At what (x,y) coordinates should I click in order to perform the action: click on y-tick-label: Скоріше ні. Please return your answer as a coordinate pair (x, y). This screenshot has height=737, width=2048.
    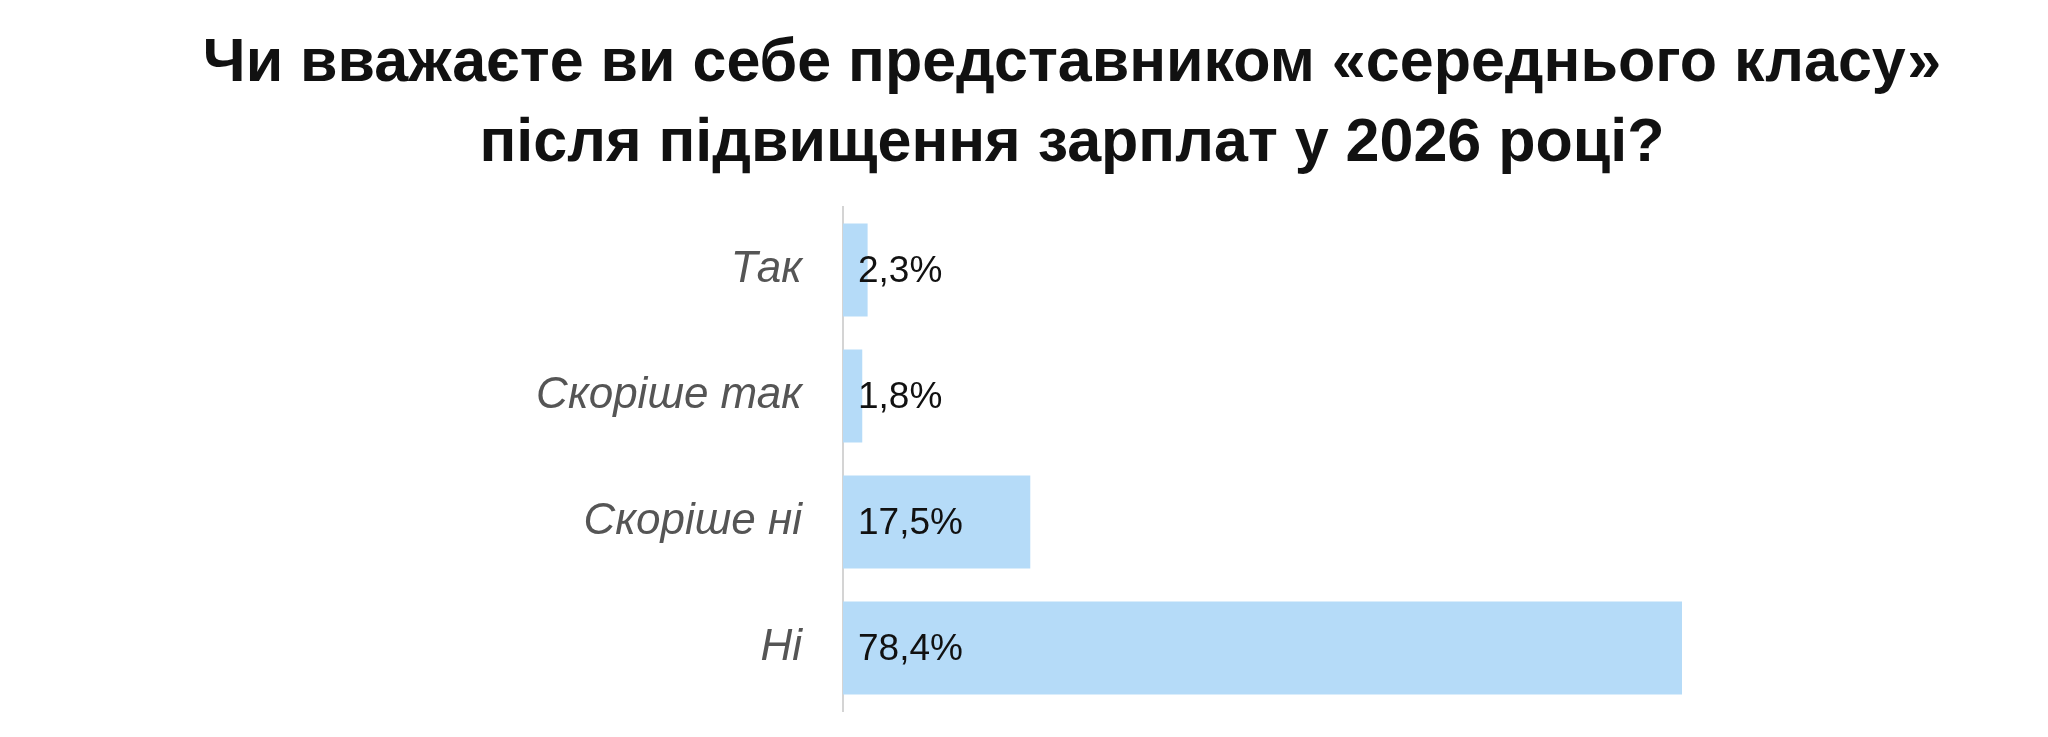
    Looking at the image, I should click on (693, 519).